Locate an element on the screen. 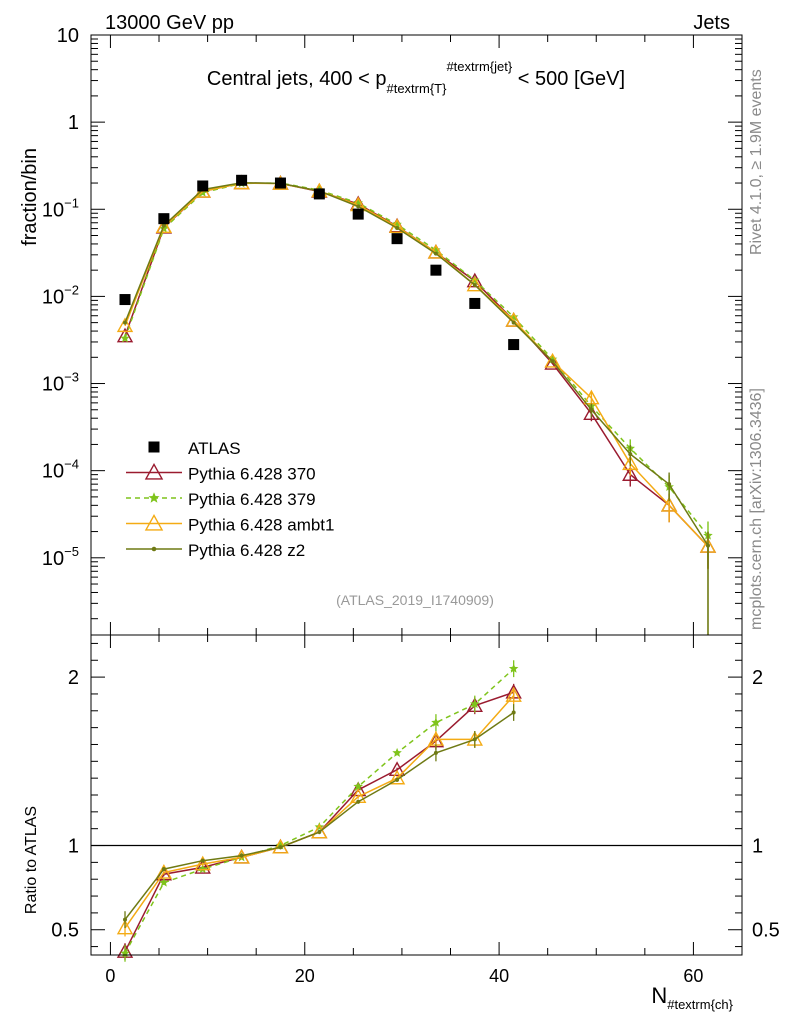 The image size is (786, 1024). rivet-version-label: Rivet 4.1.0, ≥ 1.9M events is located at coordinates (756, 162).